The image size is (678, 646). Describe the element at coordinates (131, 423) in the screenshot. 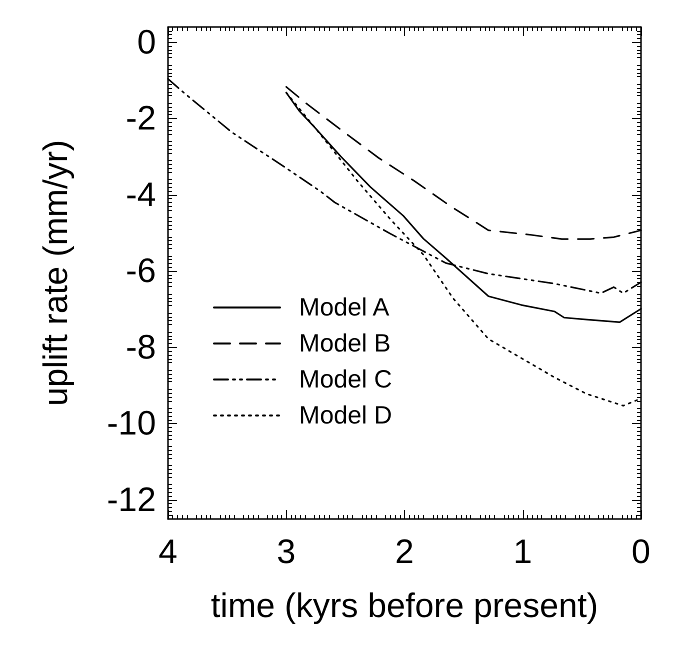

I see `y-tick-label: -10` at that location.